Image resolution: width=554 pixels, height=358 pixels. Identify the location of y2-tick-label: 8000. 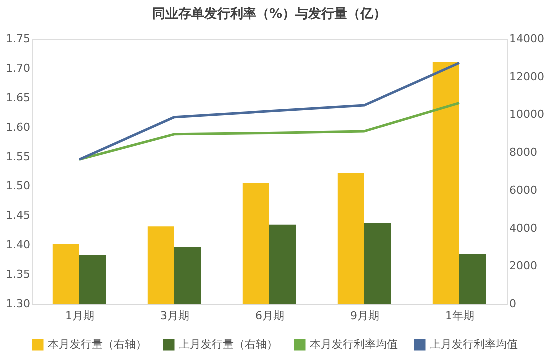
(524, 153).